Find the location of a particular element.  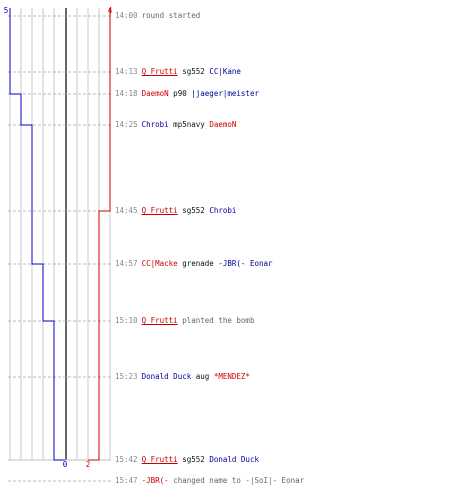

event-text: Q_Frutti sg552 Donald Duck is located at coordinates (200, 459).